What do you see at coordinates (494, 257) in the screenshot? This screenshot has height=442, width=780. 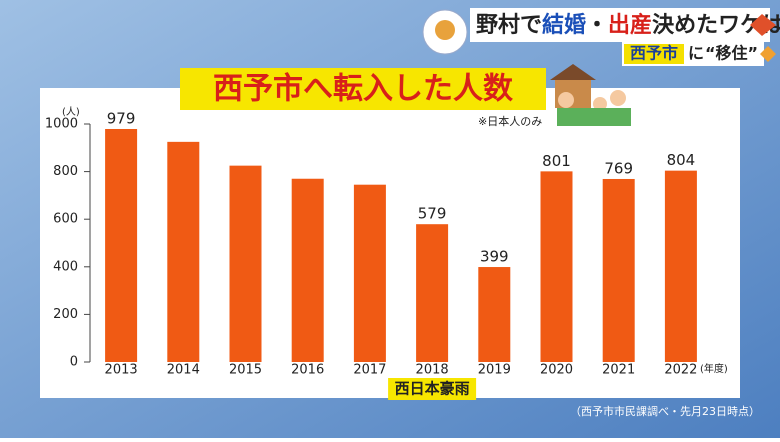 I see `value-label: 399` at bounding box center [494, 257].